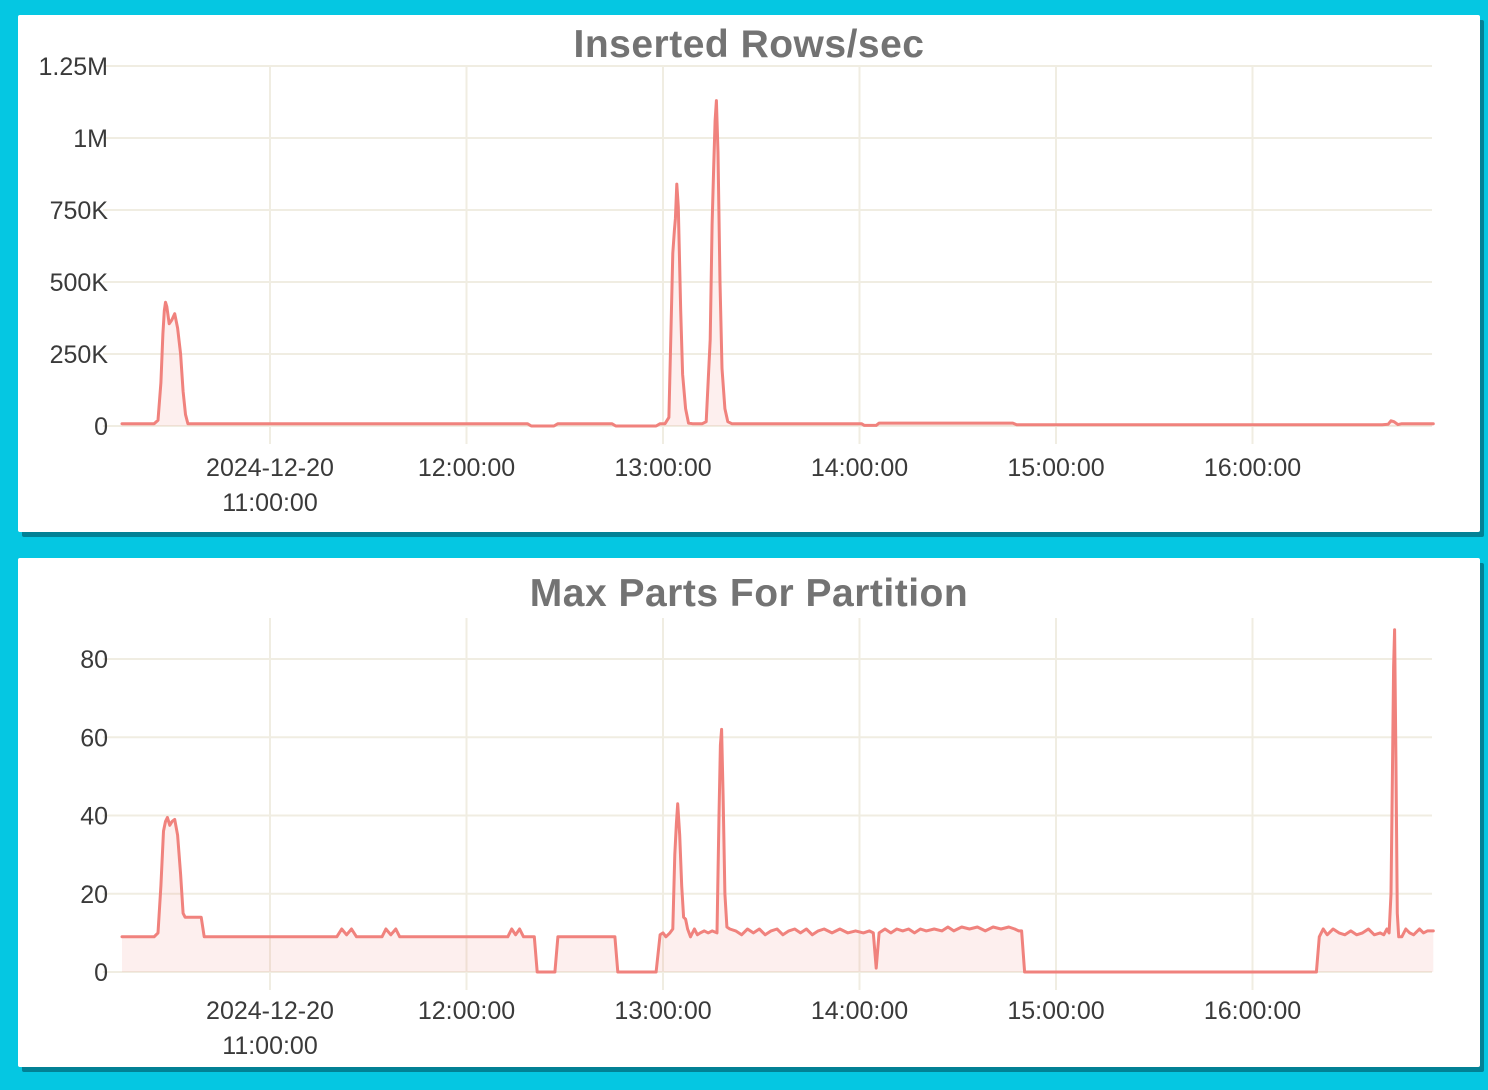 This screenshot has height=1090, width=1488. Describe the element at coordinates (94, 660) in the screenshot. I see `y-tick-label: 80` at that location.